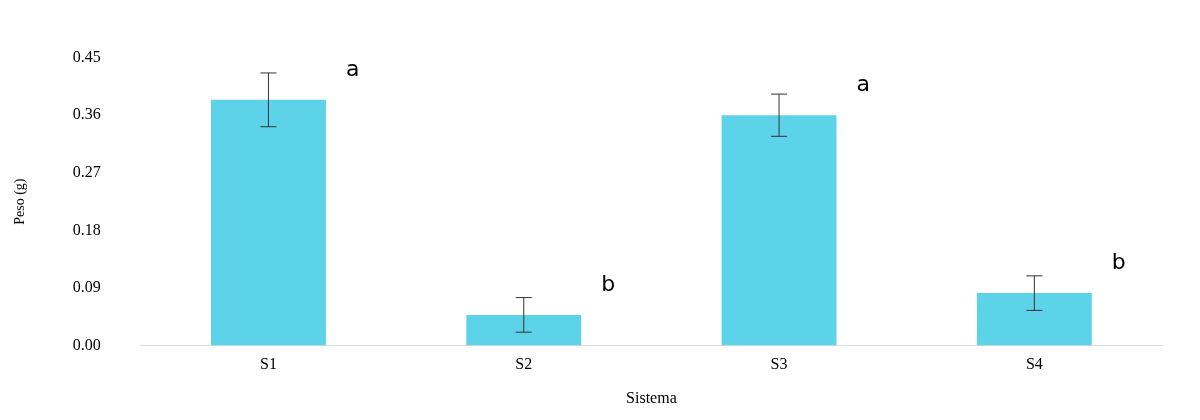  What do you see at coordinates (86, 344) in the screenshot?
I see `y-tick-label: 0.00` at bounding box center [86, 344].